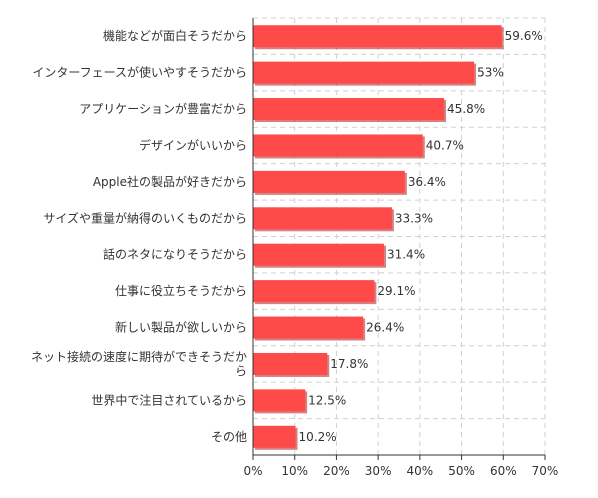 Image resolution: width=598 pixels, height=498 pixels. I want to click on data-label: 17.8%, so click(349, 364).